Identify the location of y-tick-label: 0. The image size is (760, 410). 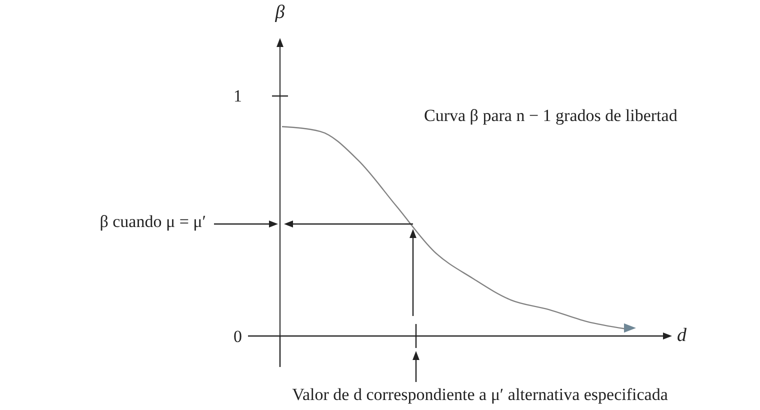
(238, 336).